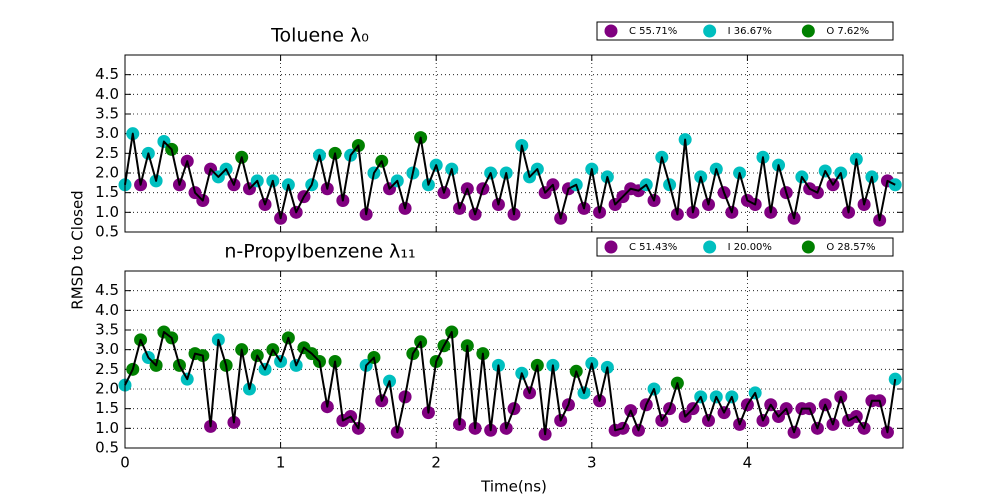  What do you see at coordinates (78, 249) in the screenshot?
I see `y-axis-label: RMSD to Closed` at bounding box center [78, 249].